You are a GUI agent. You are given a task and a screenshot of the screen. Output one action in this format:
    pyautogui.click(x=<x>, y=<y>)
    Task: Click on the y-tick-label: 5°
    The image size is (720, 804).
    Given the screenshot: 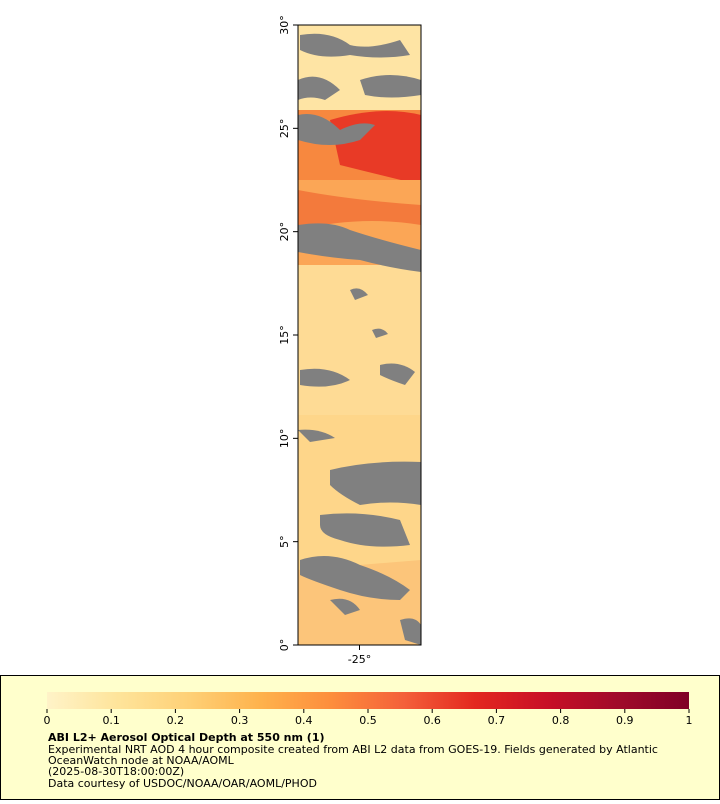 What is the action you would take?
    pyautogui.click(x=284, y=541)
    